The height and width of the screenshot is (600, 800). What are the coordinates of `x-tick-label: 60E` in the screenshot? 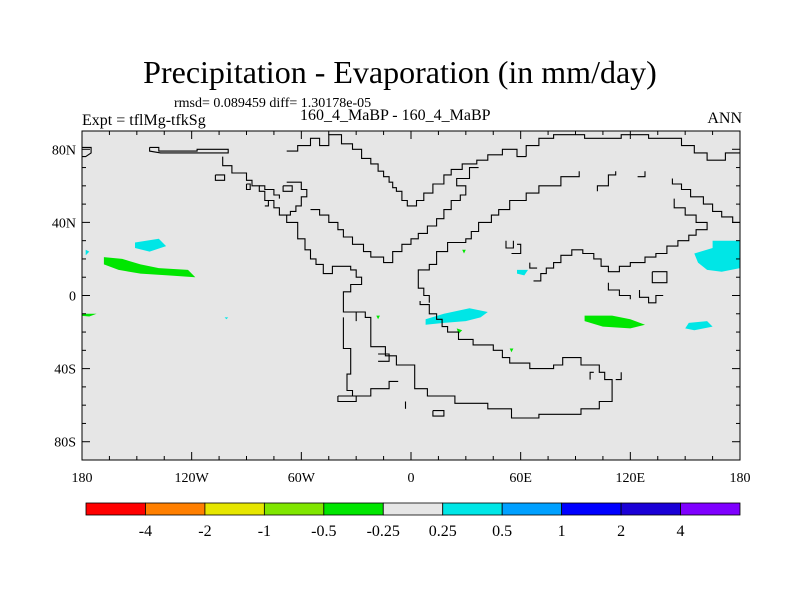 It's located at (520, 478).